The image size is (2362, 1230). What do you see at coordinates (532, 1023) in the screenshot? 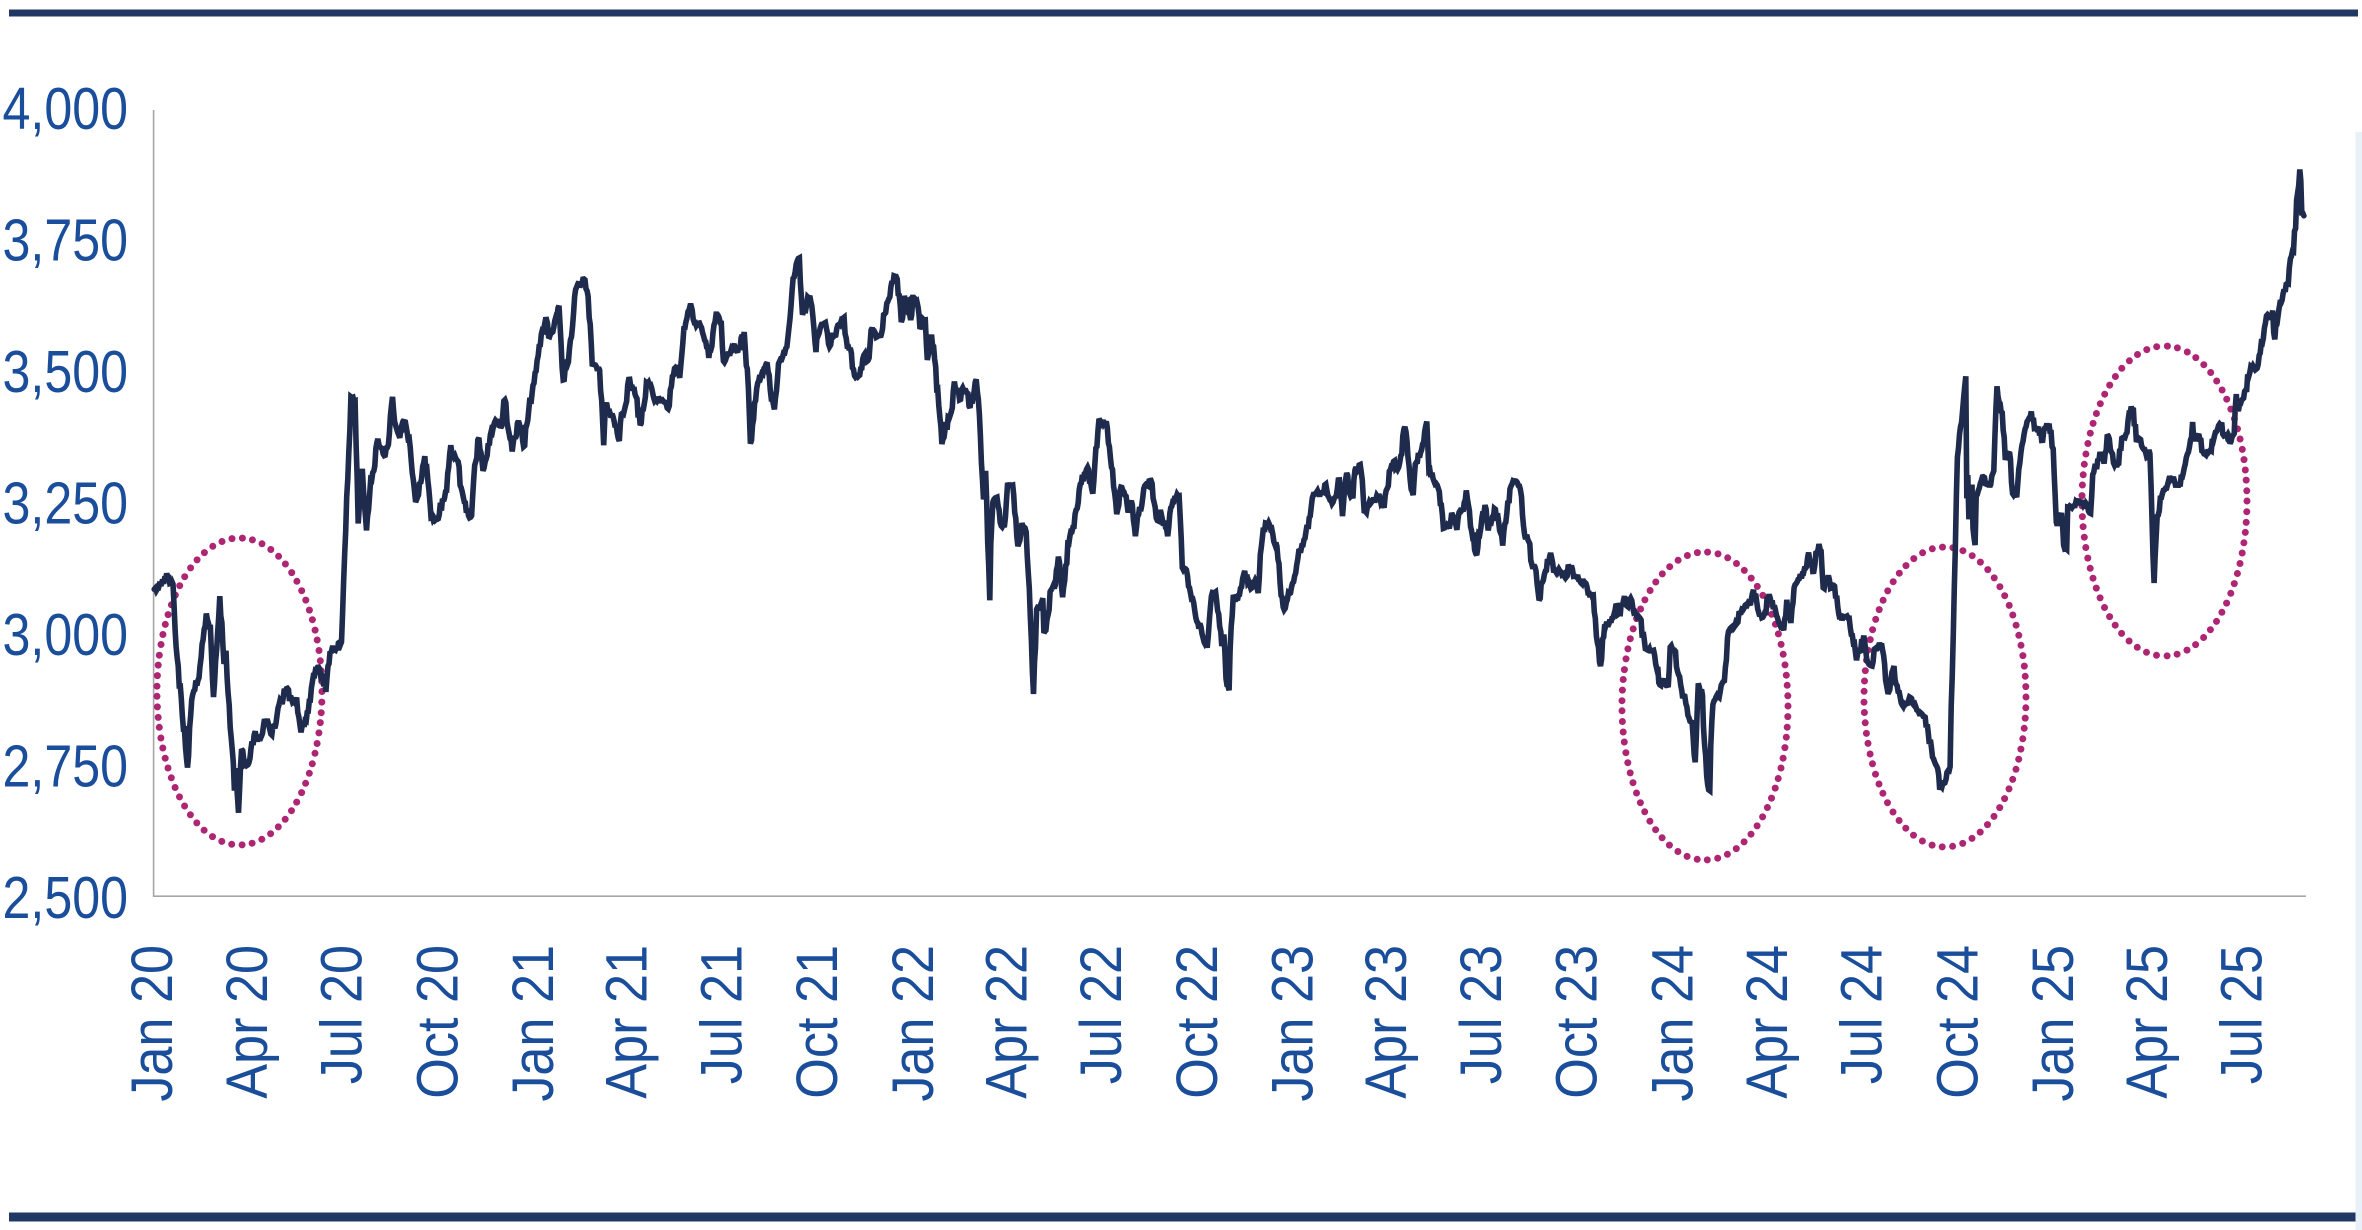
I see `svg-text: Jan 21` at bounding box center [532, 1023].